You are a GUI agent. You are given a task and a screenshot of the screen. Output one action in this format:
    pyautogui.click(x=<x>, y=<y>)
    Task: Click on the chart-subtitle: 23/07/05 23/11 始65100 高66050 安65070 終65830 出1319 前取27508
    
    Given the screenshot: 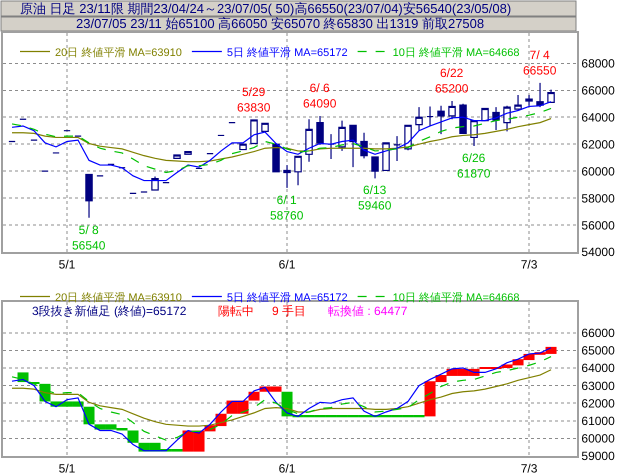 What is the action you would take?
    pyautogui.click(x=280, y=23)
    